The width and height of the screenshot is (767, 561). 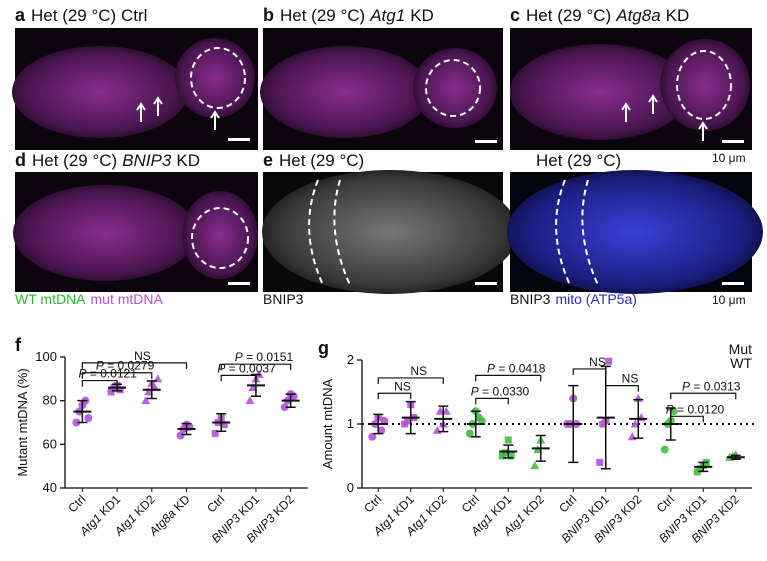 I want to click on comparison-label: P = 0.0313, so click(x=711, y=386).